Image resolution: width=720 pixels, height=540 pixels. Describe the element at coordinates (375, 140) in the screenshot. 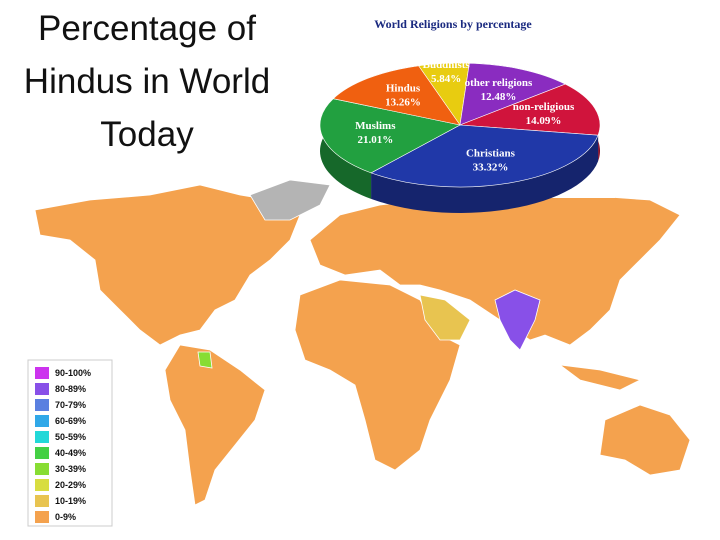

I see `slice-value-label: 21.01%` at that location.